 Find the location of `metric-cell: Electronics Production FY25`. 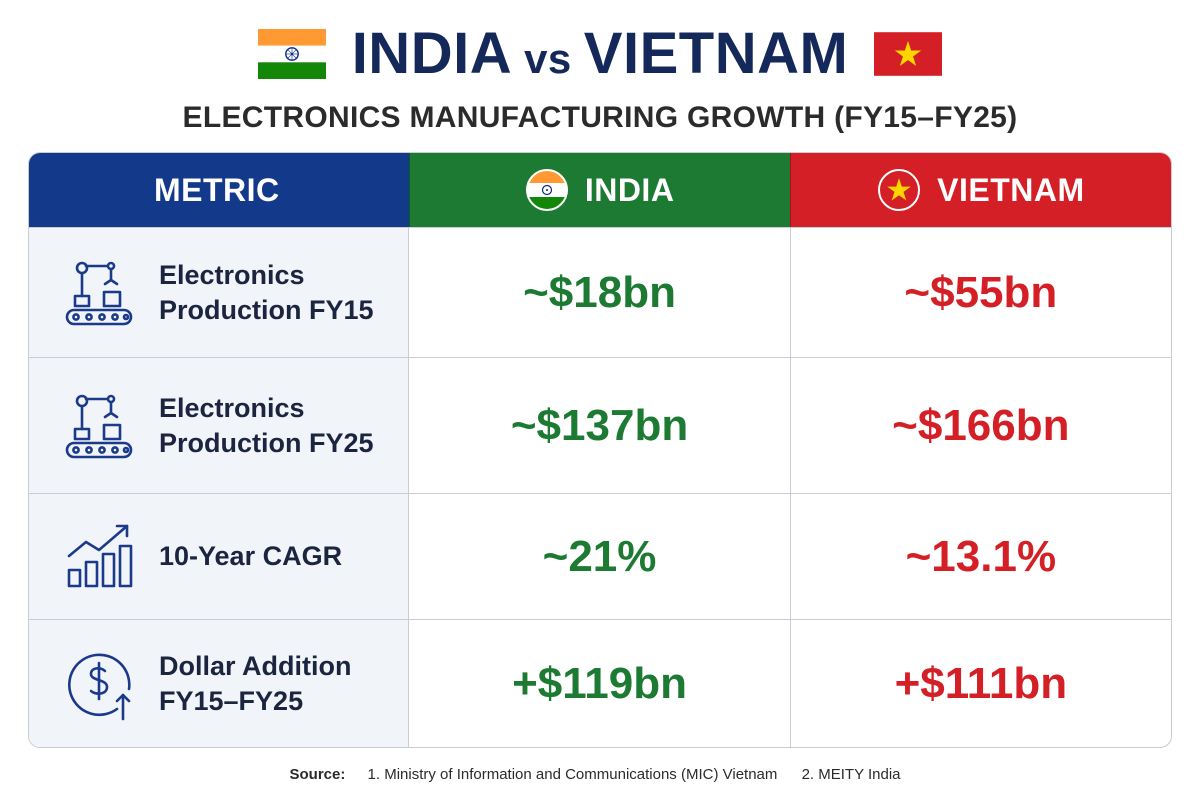

metric-cell: Electronics Production FY25 is located at coordinates (219, 425).